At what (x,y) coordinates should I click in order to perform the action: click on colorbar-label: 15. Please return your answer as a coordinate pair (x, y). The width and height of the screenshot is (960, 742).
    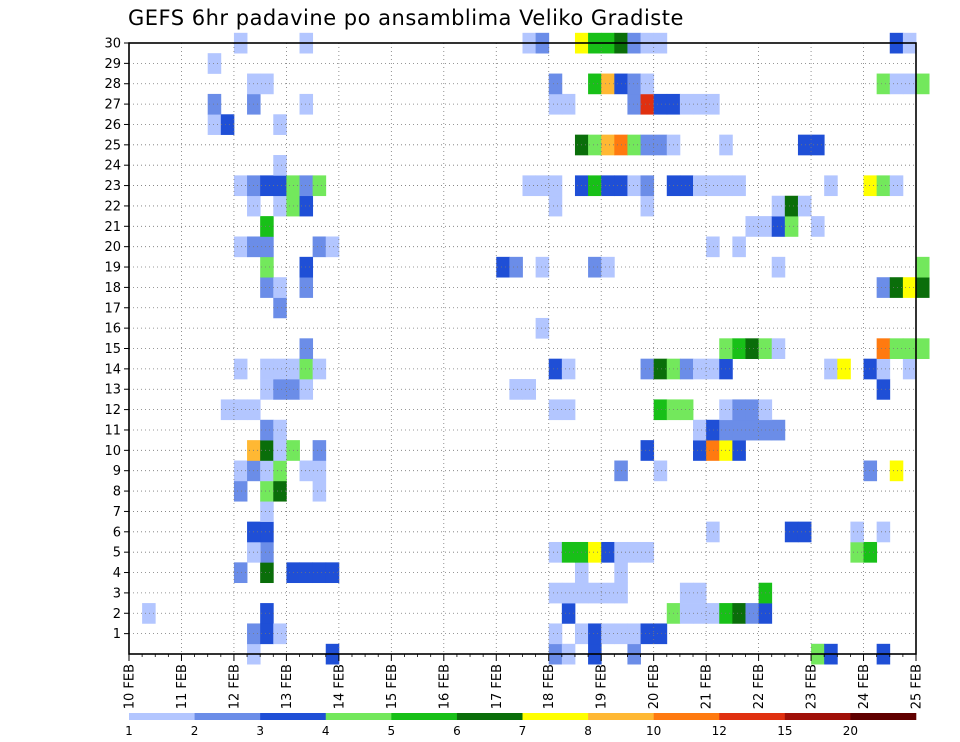
    Looking at the image, I should click on (784, 731).